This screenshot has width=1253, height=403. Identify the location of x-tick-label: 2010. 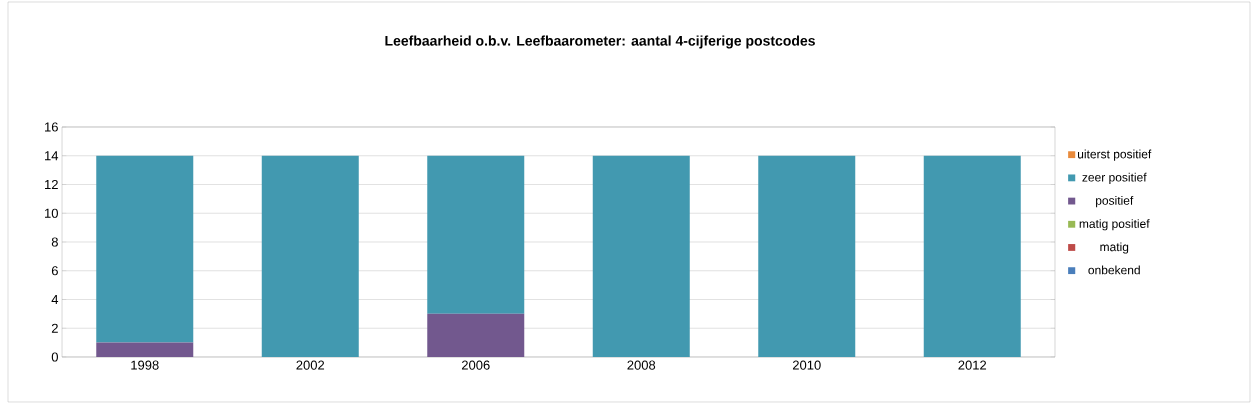
(806, 365).